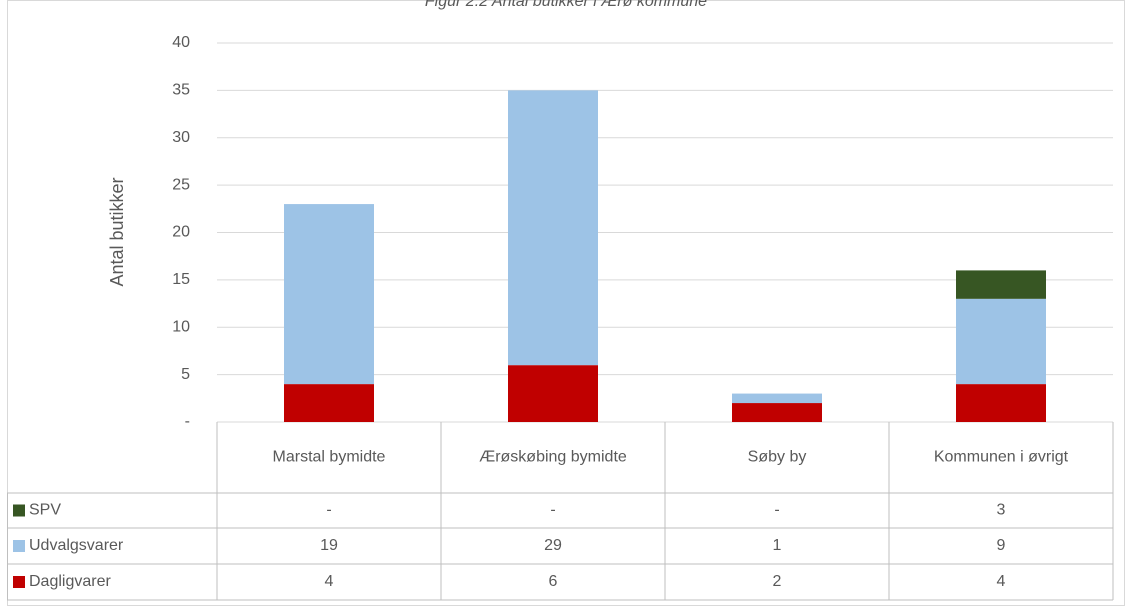  What do you see at coordinates (181, 326) in the screenshot?
I see `y-tick-label: 10` at bounding box center [181, 326].